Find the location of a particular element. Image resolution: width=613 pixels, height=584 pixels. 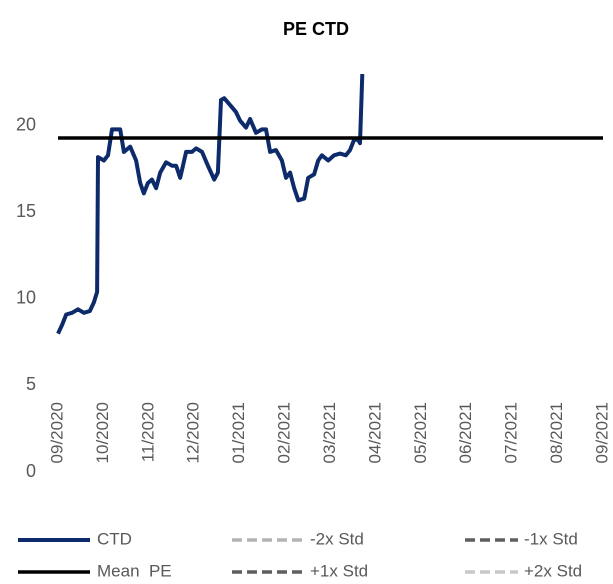

x-tick-label: 12/2020 is located at coordinates (193, 432).